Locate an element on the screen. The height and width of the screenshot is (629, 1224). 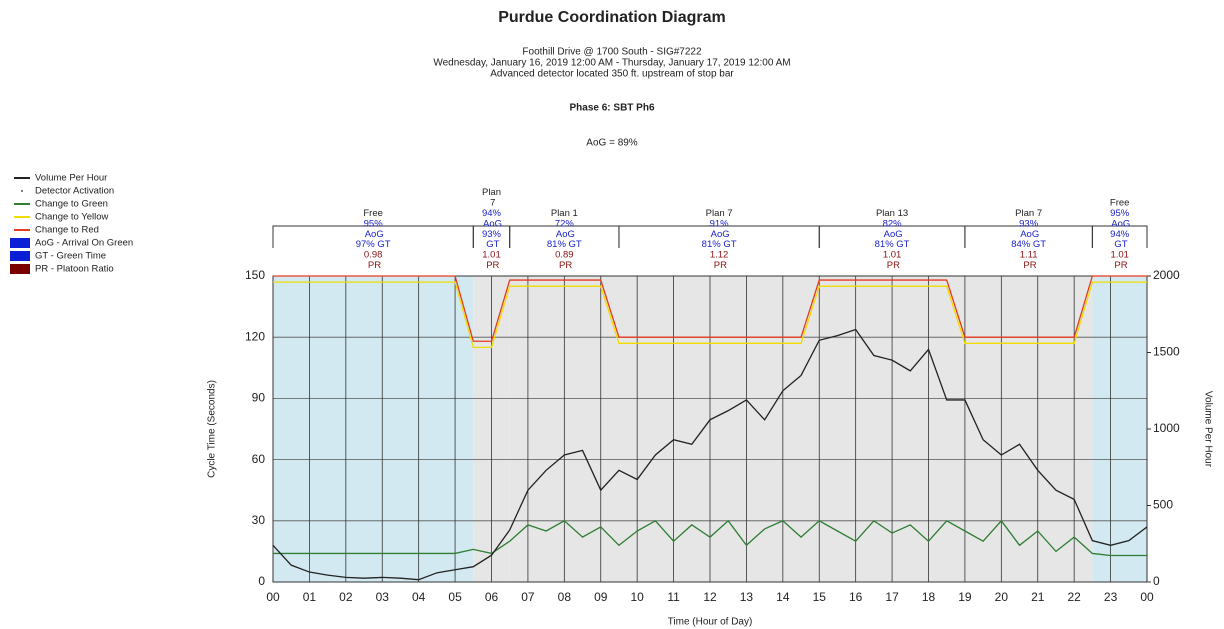
legend-label: PR - Platoon Ratio is located at coordinates (74, 269).